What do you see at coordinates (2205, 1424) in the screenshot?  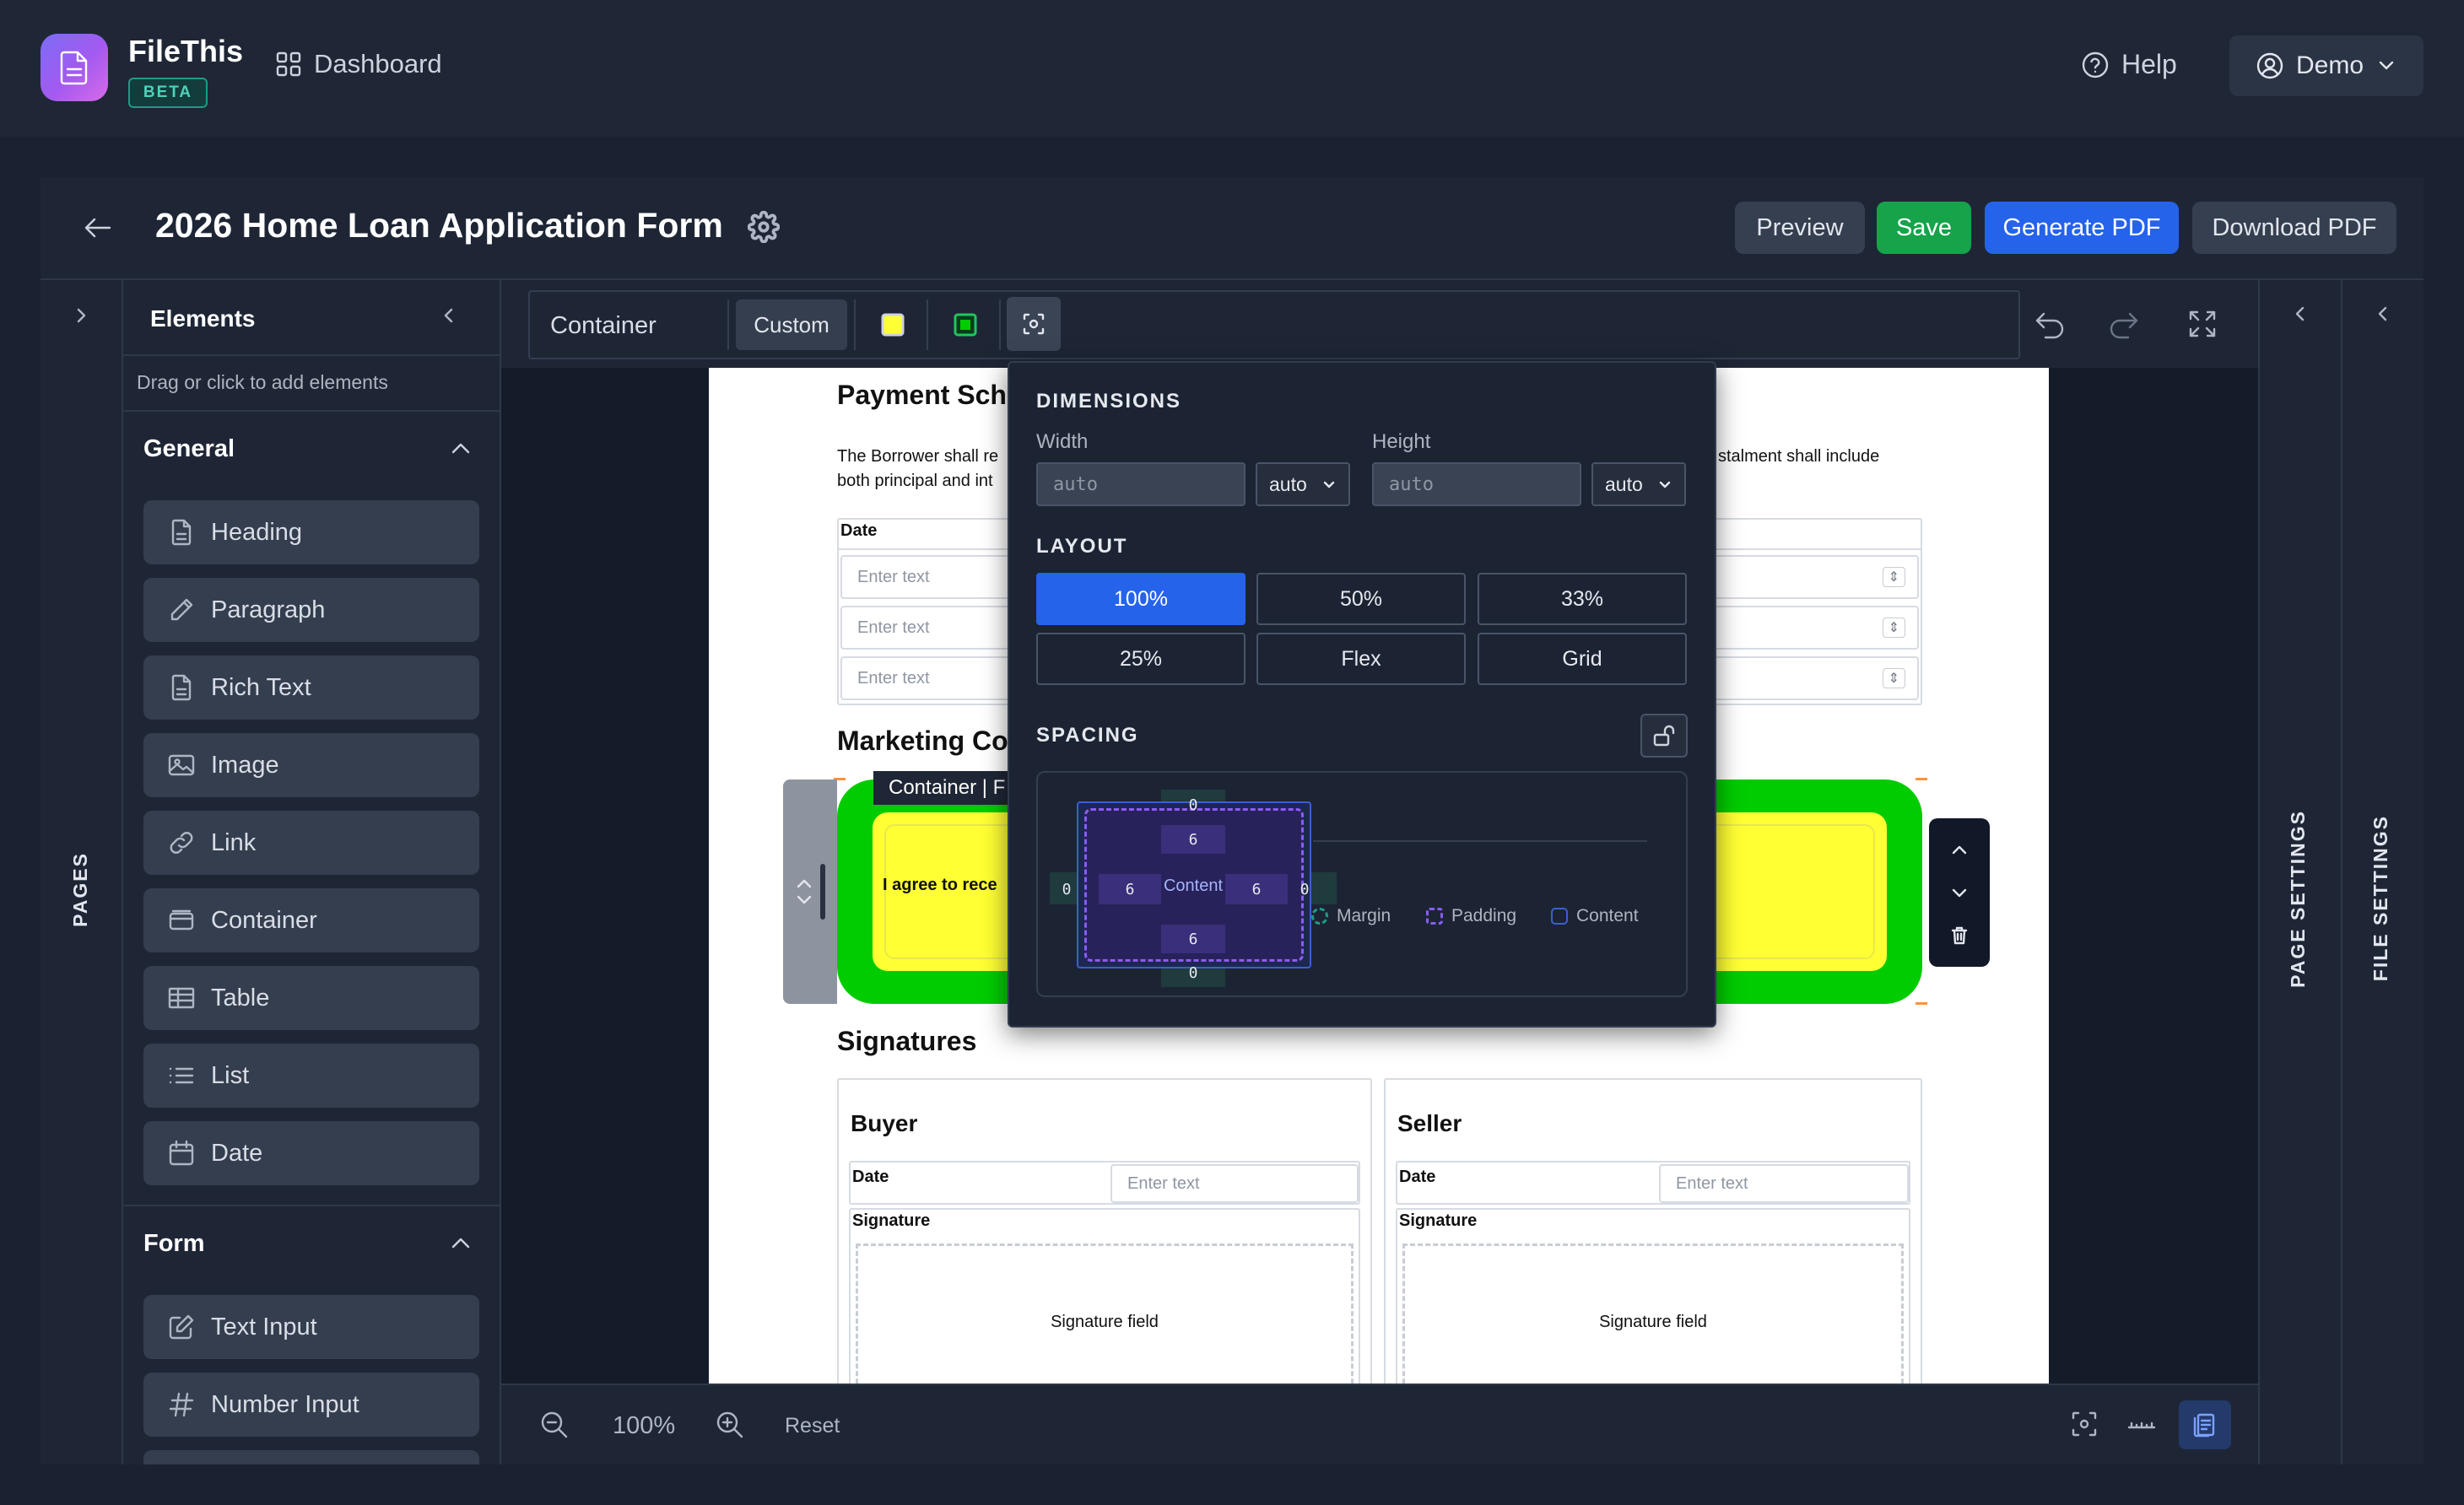 I see `page-view-toggle` at bounding box center [2205, 1424].